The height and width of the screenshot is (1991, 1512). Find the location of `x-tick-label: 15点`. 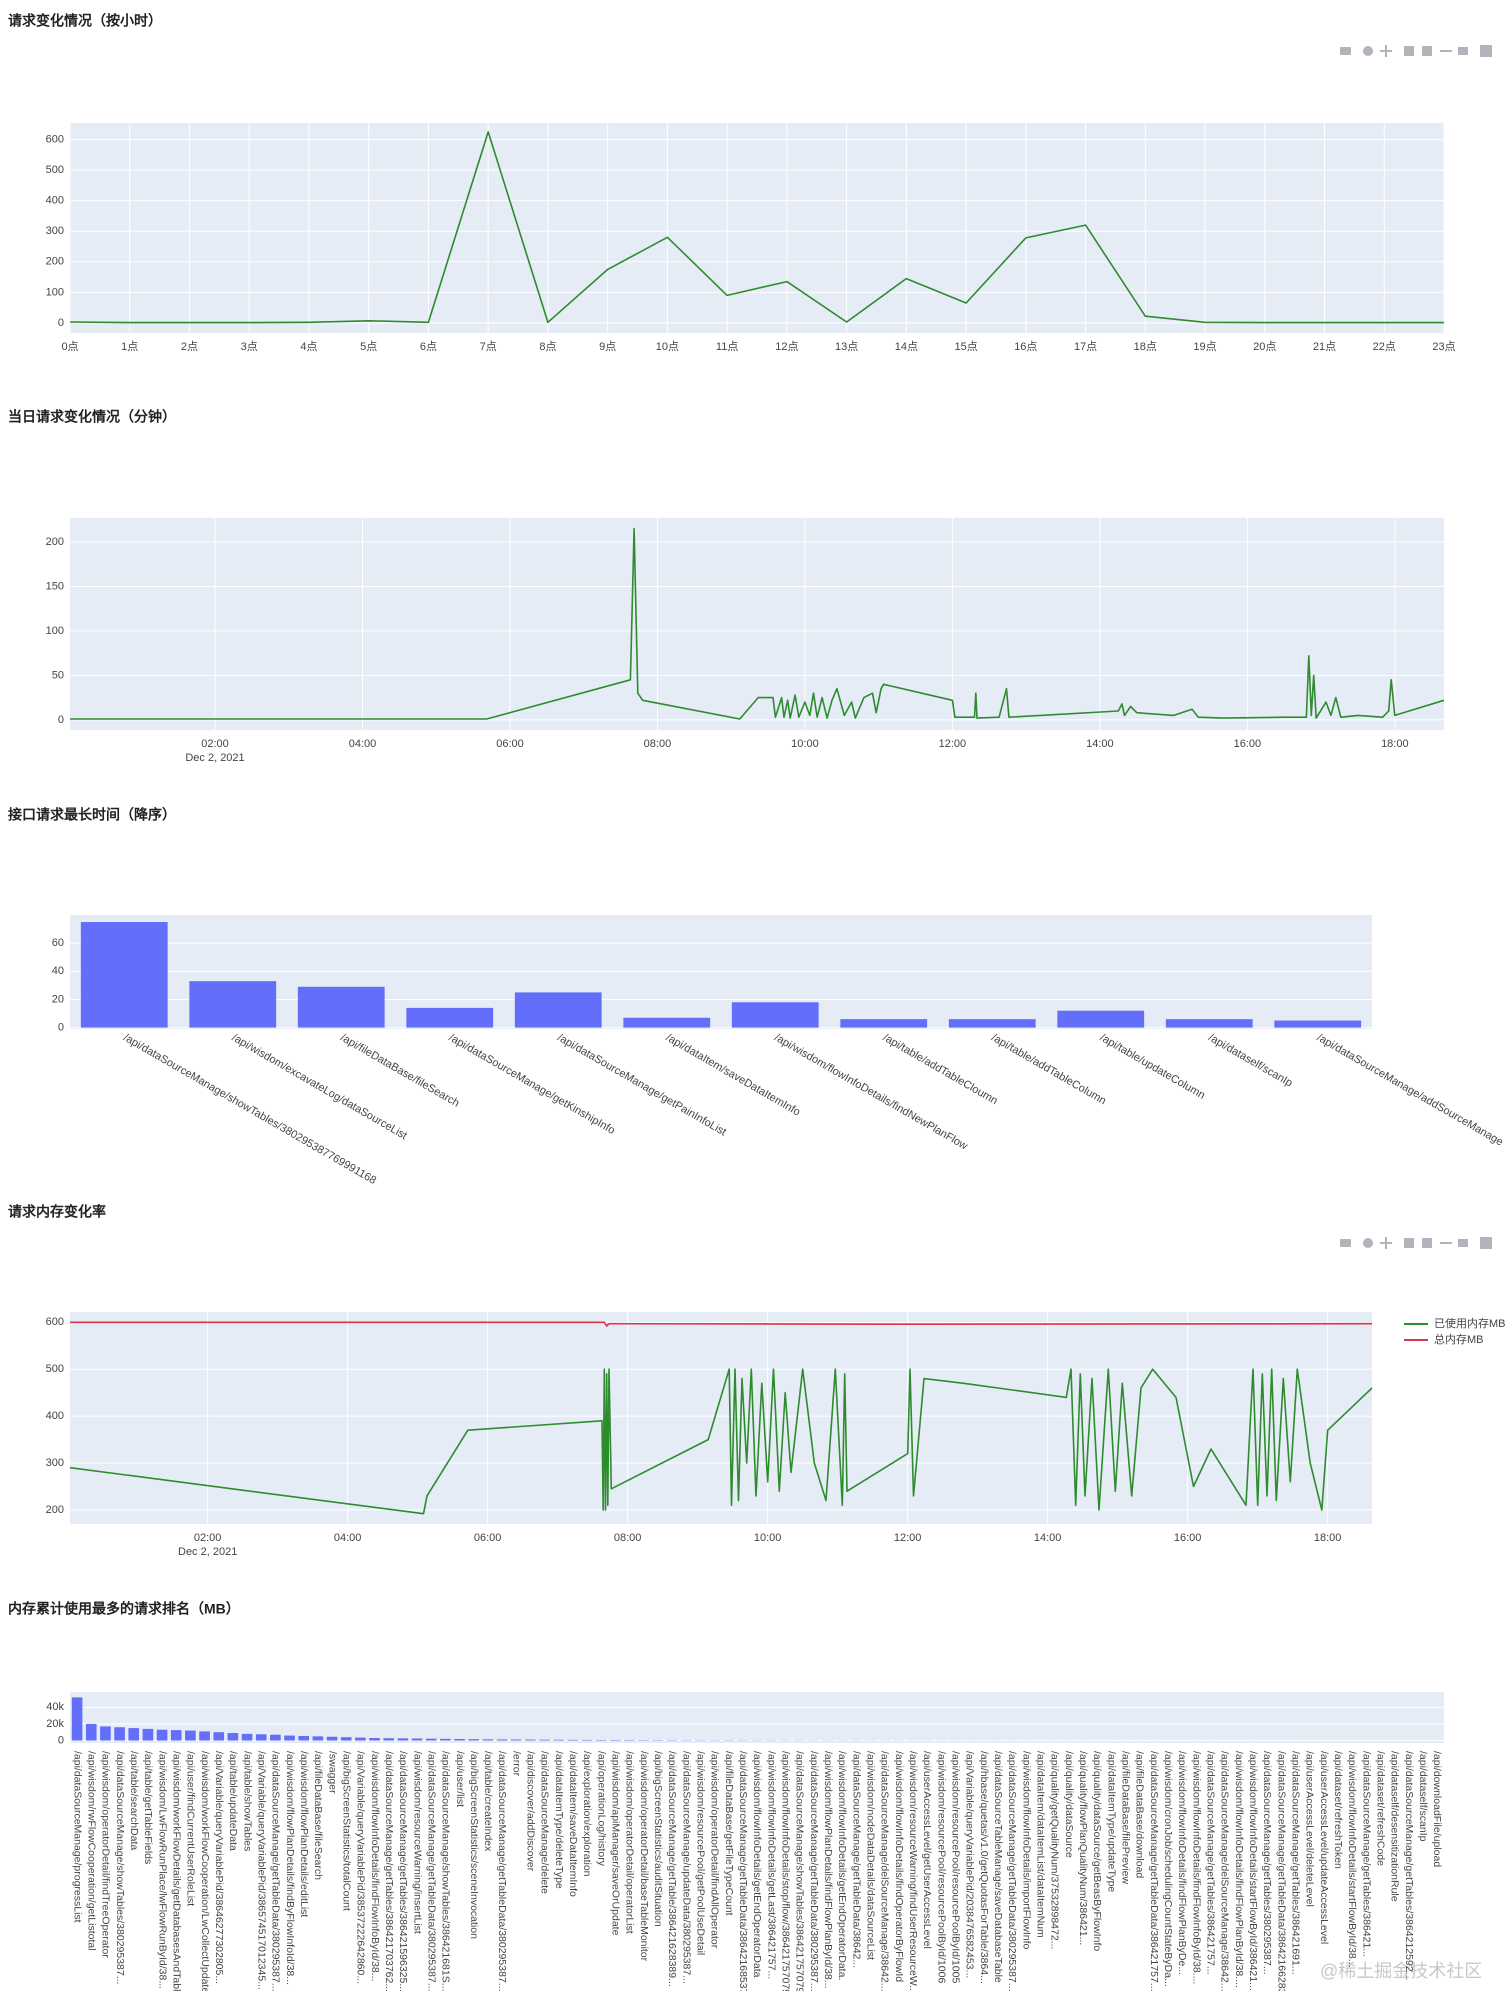

x-tick-label: 15点 is located at coordinates (965, 346).